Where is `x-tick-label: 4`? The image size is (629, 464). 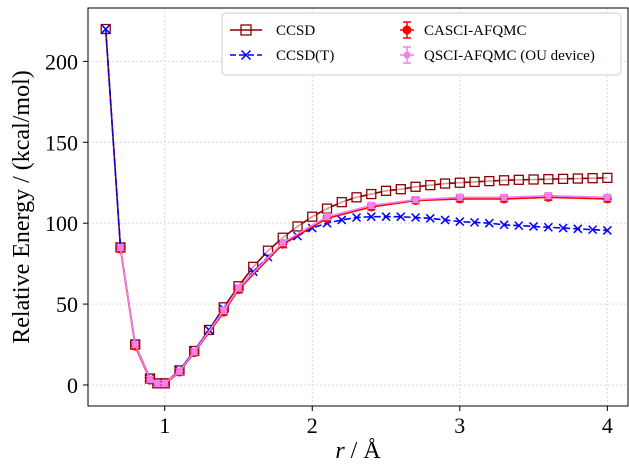 x-tick-label: 4 is located at coordinates (607, 425).